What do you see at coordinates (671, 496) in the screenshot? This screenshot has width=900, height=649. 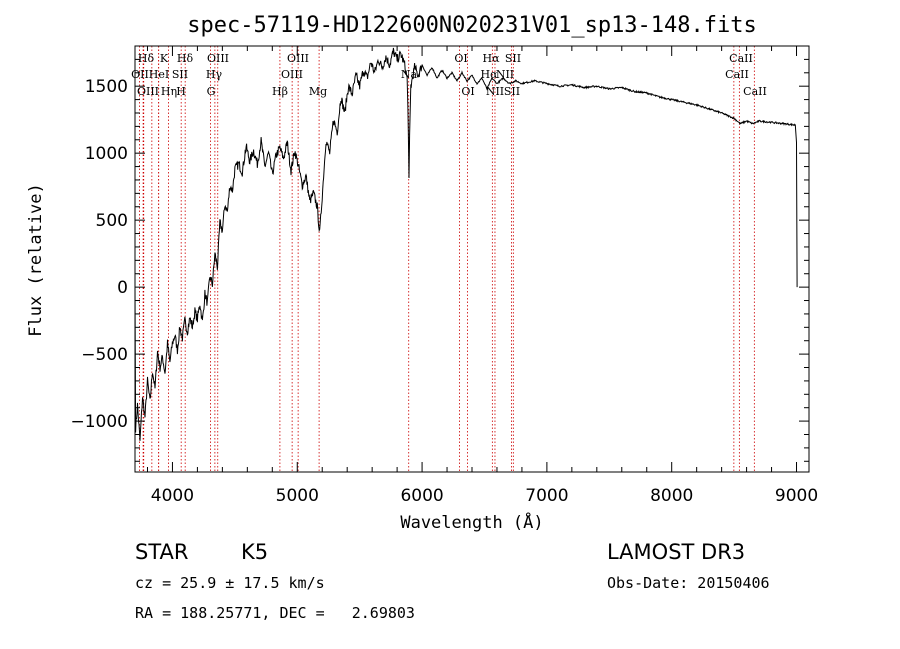 I see `x-tick-label: 8000` at bounding box center [671, 496].